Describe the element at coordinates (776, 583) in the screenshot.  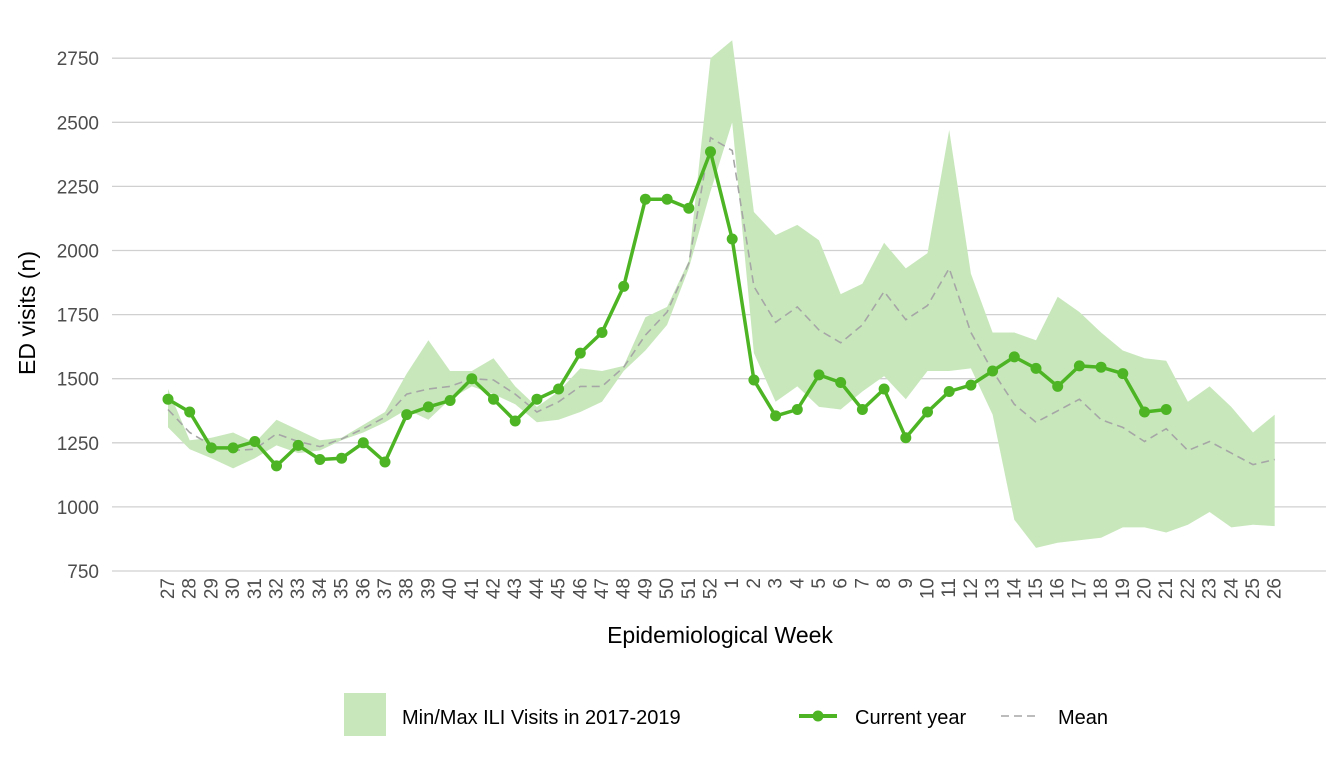
I see `x-tick-label: 3` at that location.